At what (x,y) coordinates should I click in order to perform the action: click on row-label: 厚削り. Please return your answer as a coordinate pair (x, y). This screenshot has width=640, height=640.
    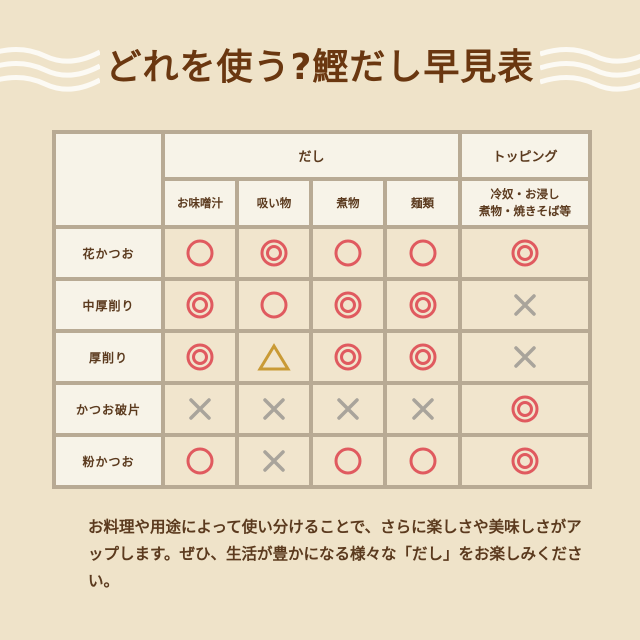
    Looking at the image, I should click on (108, 357).